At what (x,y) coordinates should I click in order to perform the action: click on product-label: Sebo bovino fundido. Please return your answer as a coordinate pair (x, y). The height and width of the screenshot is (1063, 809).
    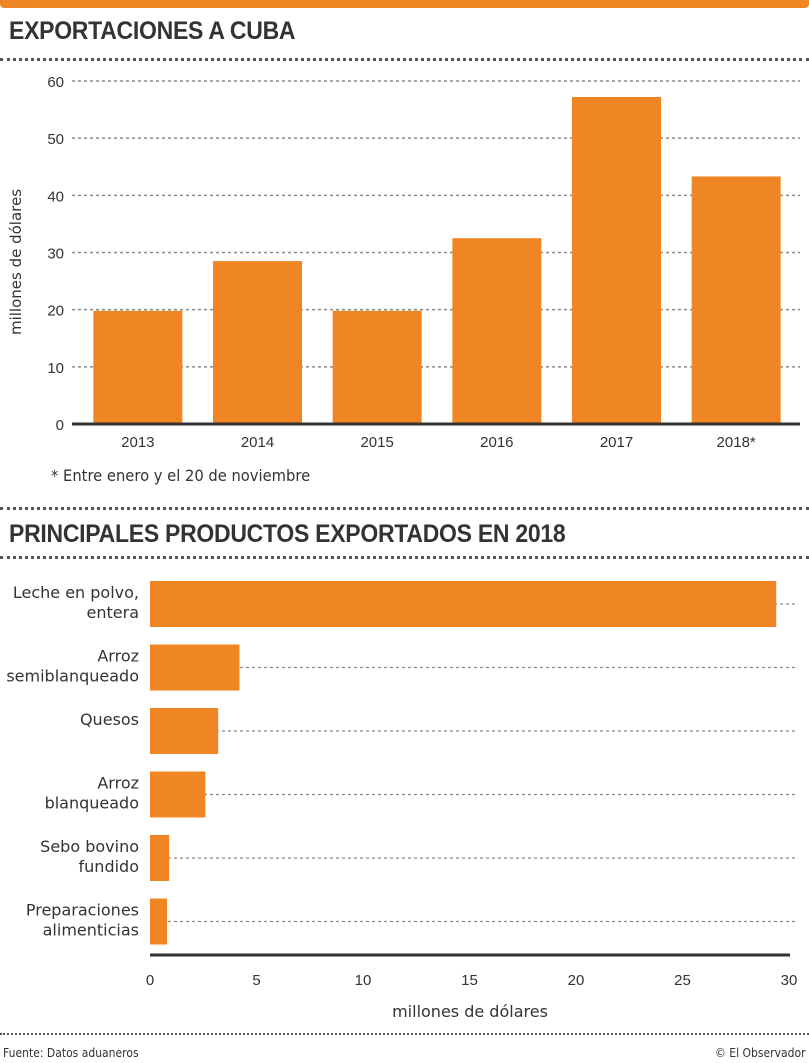
    Looking at the image, I should click on (89, 856).